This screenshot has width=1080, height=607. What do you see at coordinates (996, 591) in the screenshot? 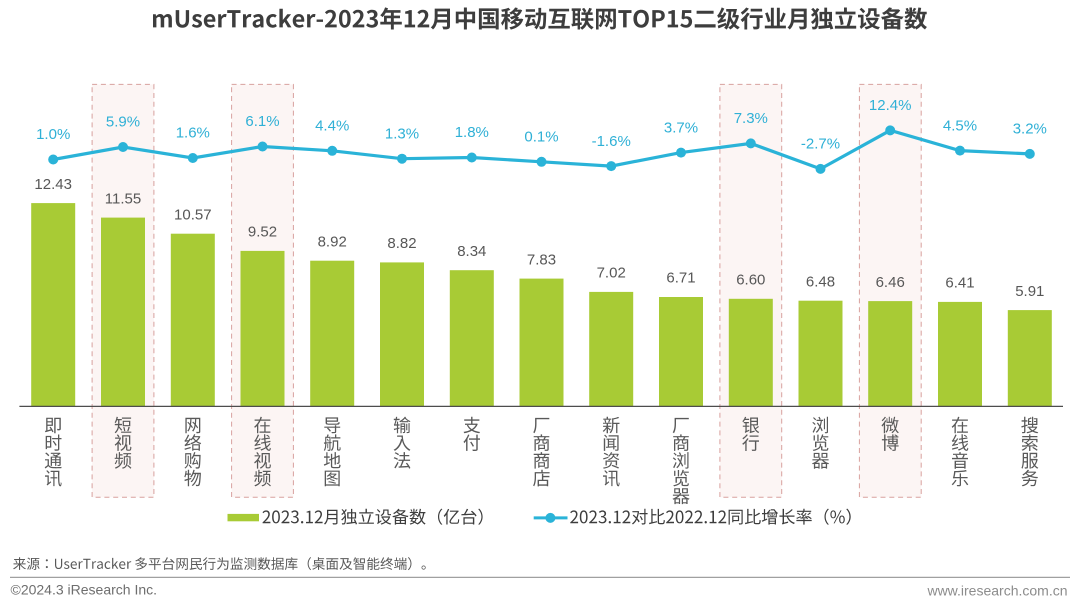
I see `svg-text: www.iresearch.com.cn` at bounding box center [996, 591].